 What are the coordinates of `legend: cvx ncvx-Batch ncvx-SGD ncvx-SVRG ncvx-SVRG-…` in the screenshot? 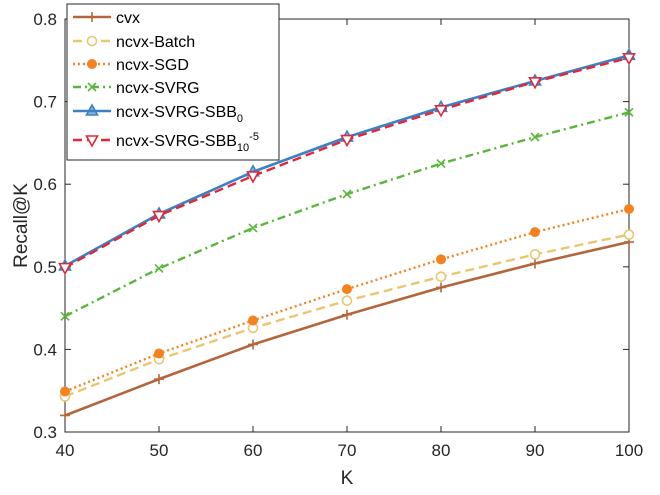 It's located at (173, 82).